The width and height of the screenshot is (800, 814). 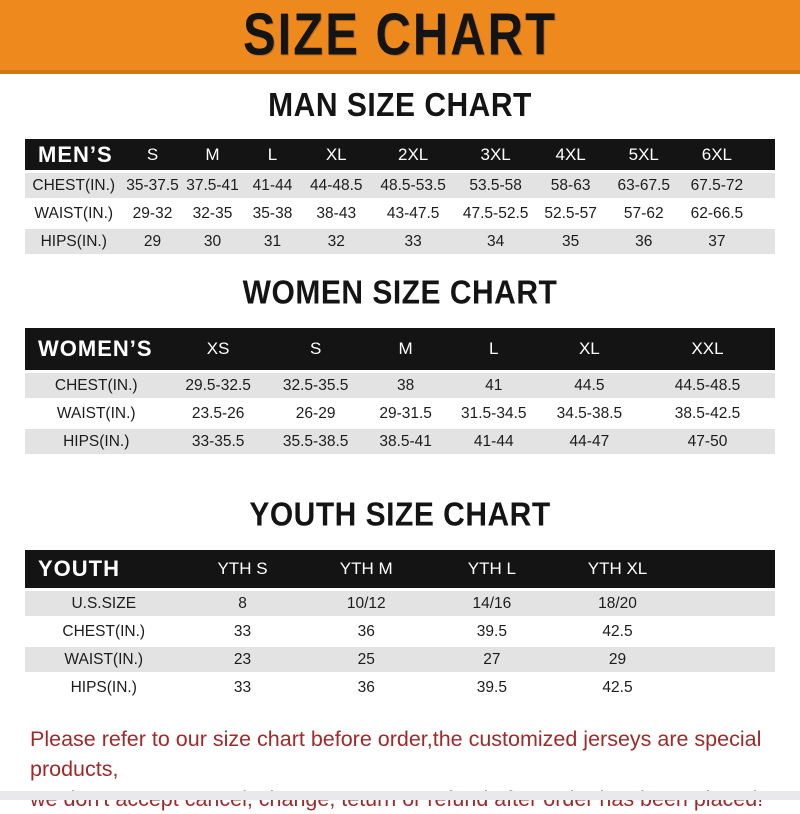 What do you see at coordinates (717, 241) in the screenshot?
I see `size-cell: 37` at bounding box center [717, 241].